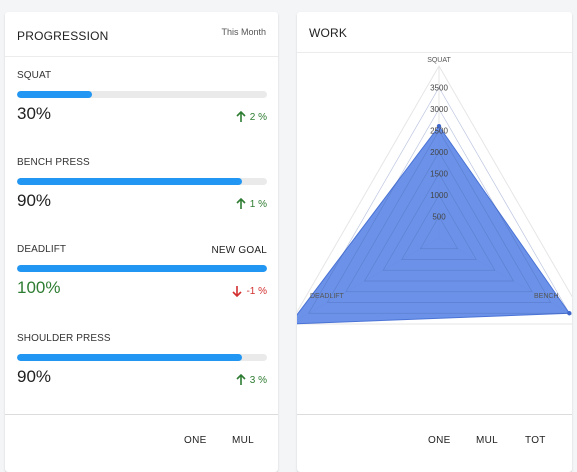 The image size is (577, 472). What do you see at coordinates (439, 131) in the screenshot?
I see `radar-tick-label: 2500` at bounding box center [439, 131].